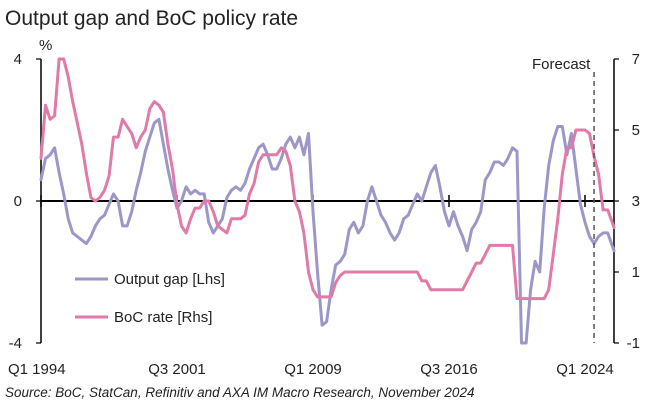 The width and height of the screenshot is (655, 403). Describe the element at coordinates (163, 317) in the screenshot. I see `legend-label-boc-rate: BoC rate [Rhs]` at that location.